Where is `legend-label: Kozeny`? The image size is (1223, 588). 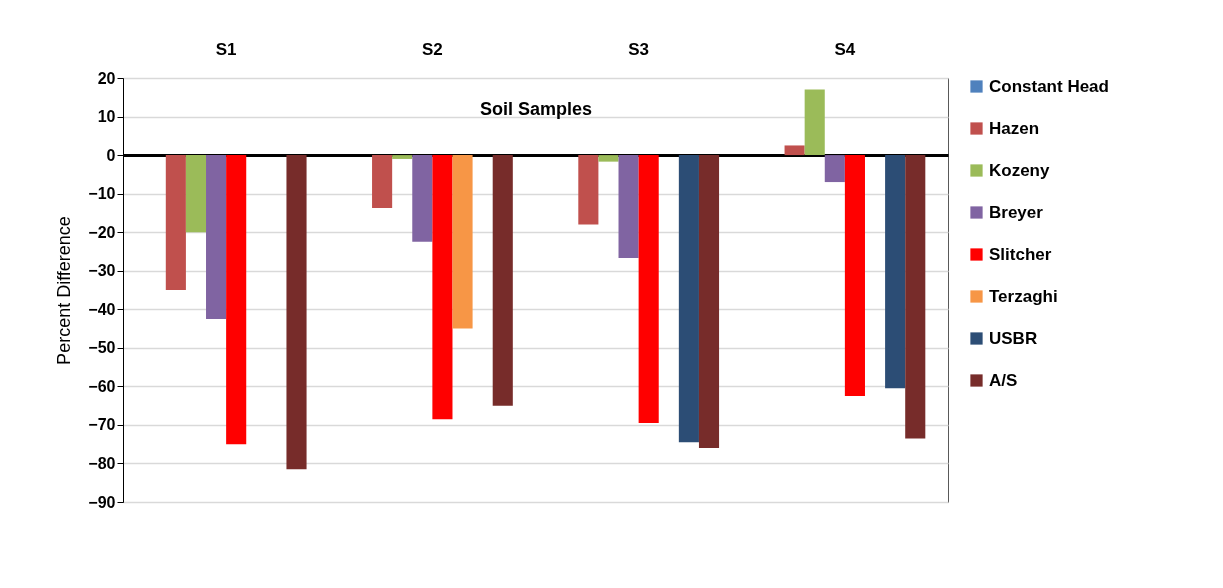
legend-label: Kozeny is located at coordinates (1019, 170).